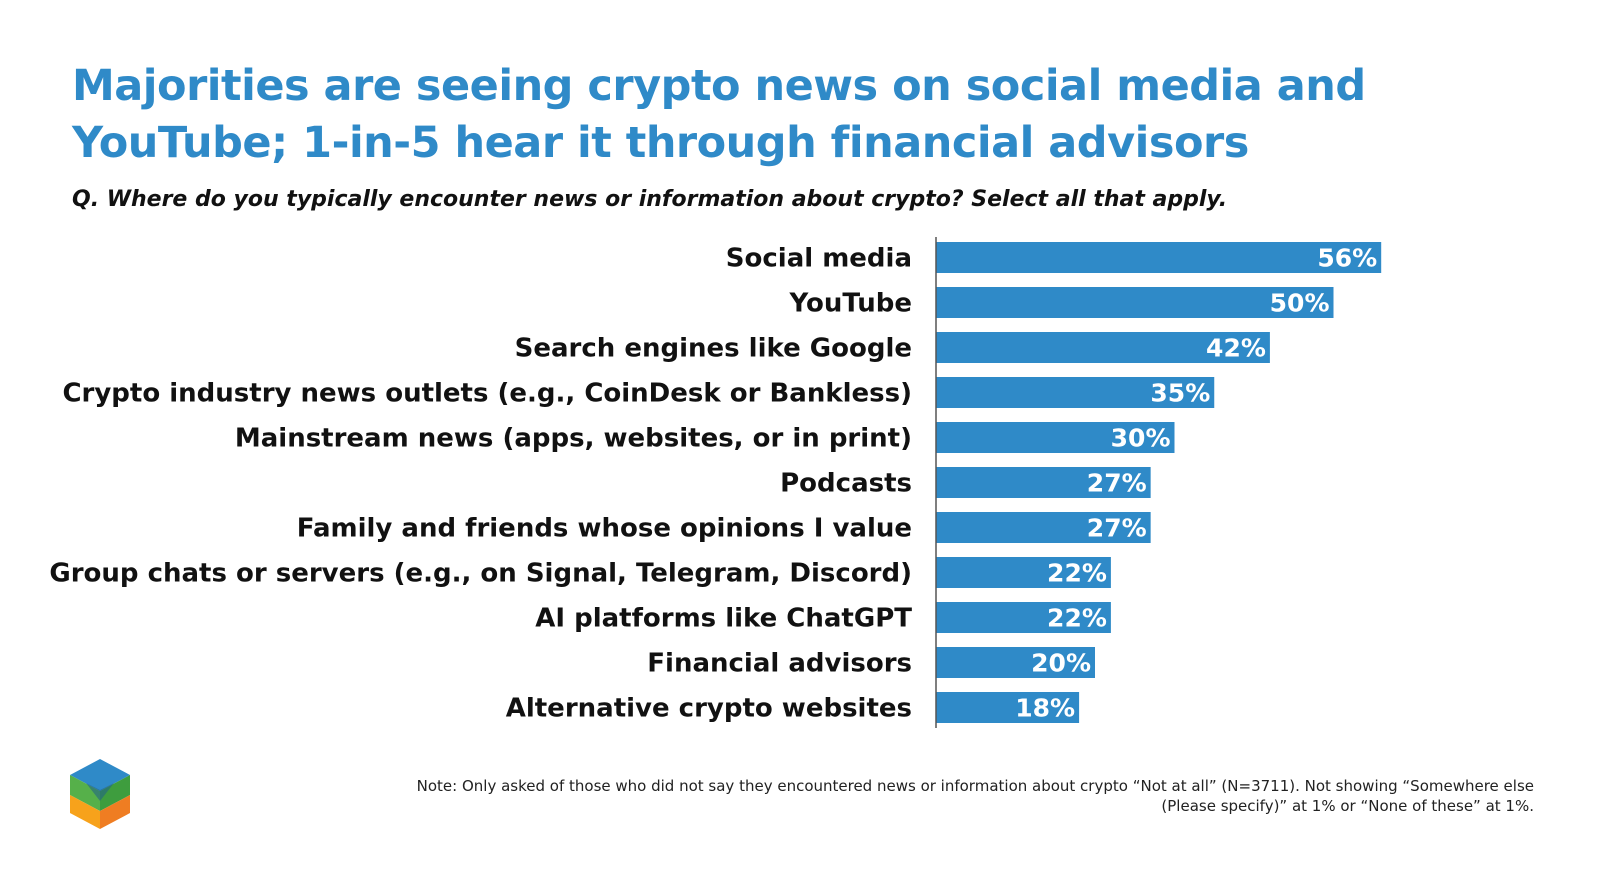 The image size is (1600, 896). I want to click on category-label: Podcasts, so click(846, 484).